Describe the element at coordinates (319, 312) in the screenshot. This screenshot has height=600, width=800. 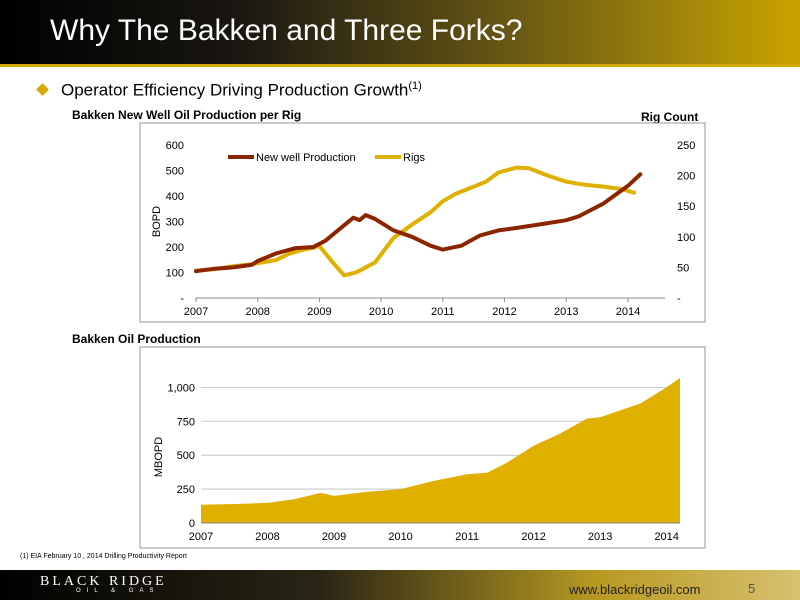
I see `chart1-x-tick-label: 2009` at that location.